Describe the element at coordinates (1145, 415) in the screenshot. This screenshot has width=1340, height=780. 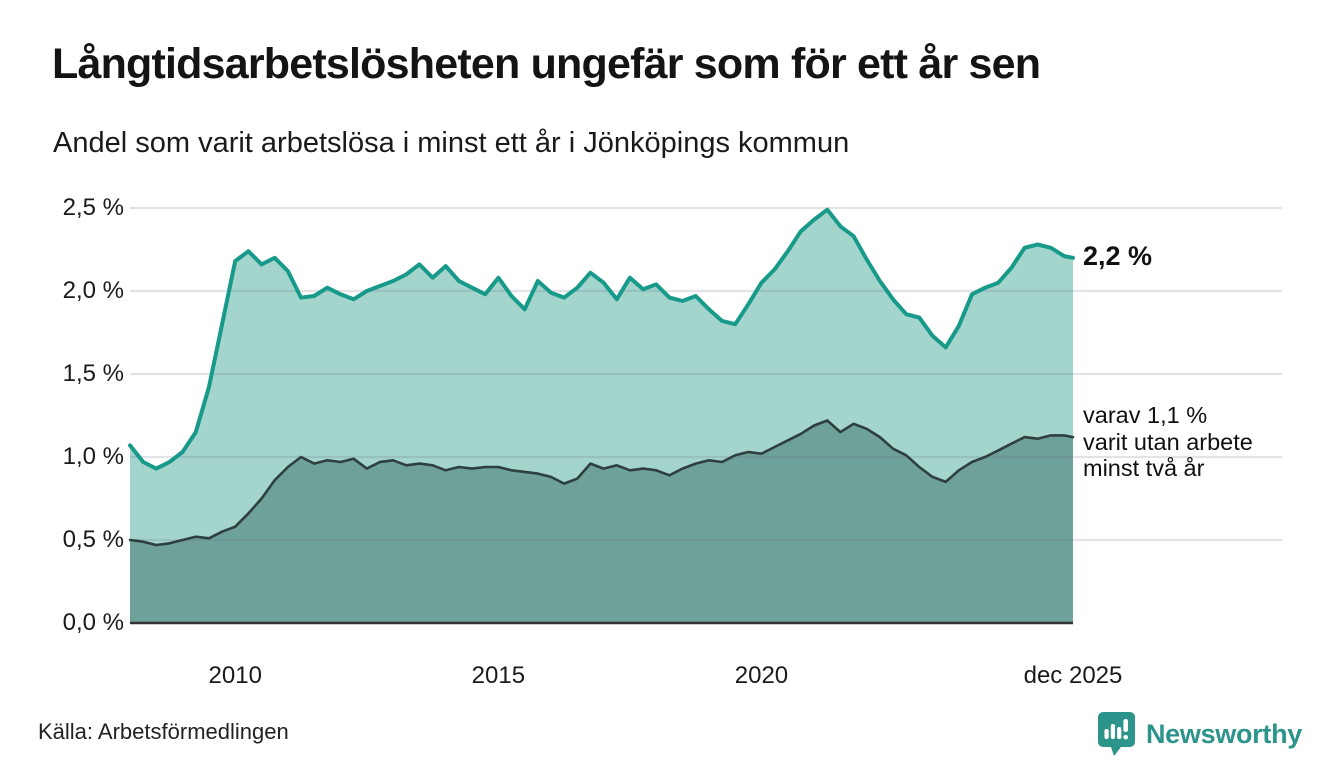
I see `subset-annotation-line1: varav 1,1 %` at that location.